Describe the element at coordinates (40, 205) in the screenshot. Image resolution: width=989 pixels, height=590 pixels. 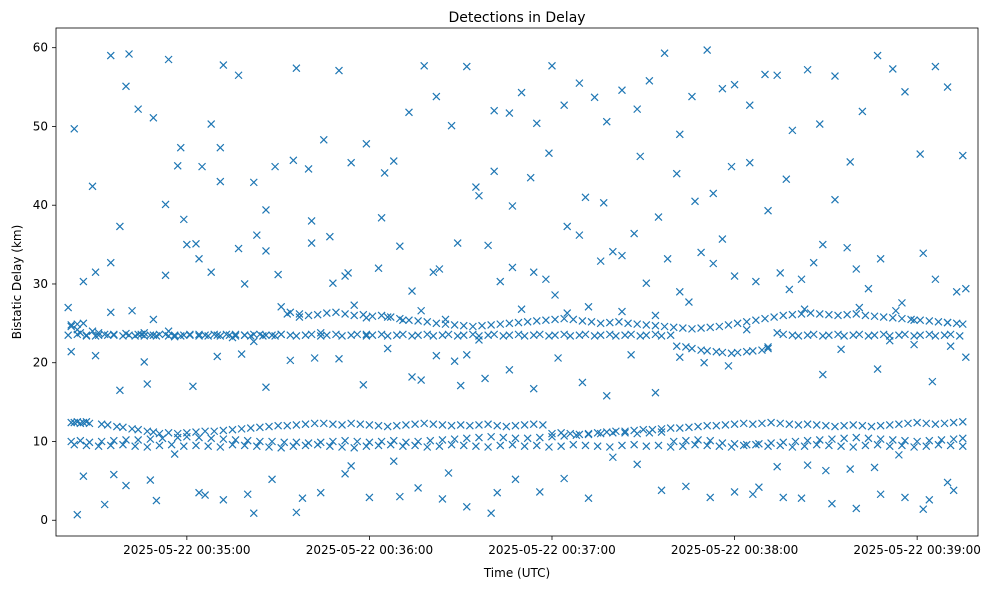
I see `y-tick-label-4: 40` at that location.